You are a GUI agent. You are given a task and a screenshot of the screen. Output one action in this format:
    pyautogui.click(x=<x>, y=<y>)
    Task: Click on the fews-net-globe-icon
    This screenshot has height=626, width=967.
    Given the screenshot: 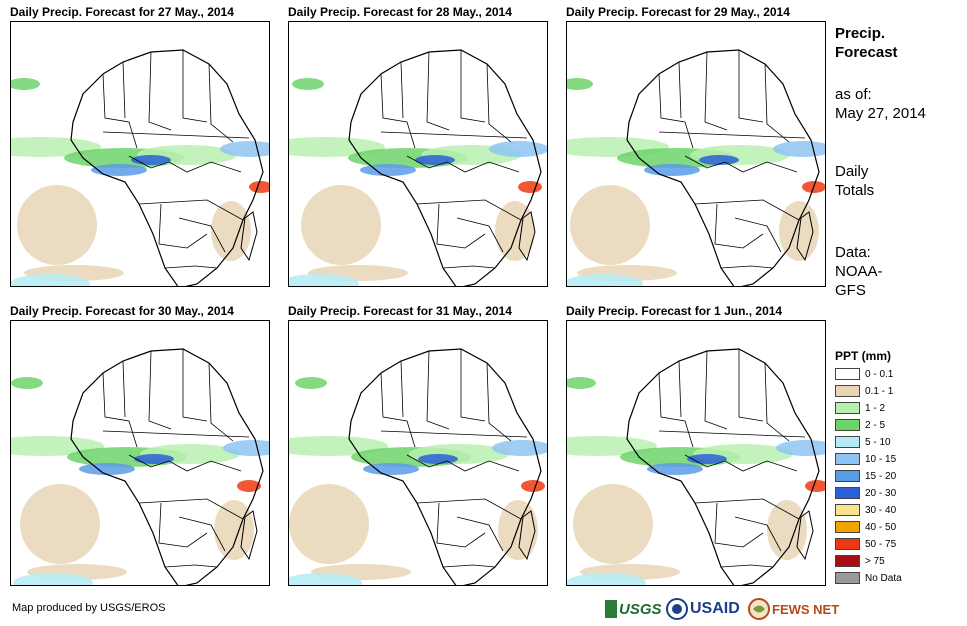 What is the action you would take?
    pyautogui.click(x=759, y=609)
    